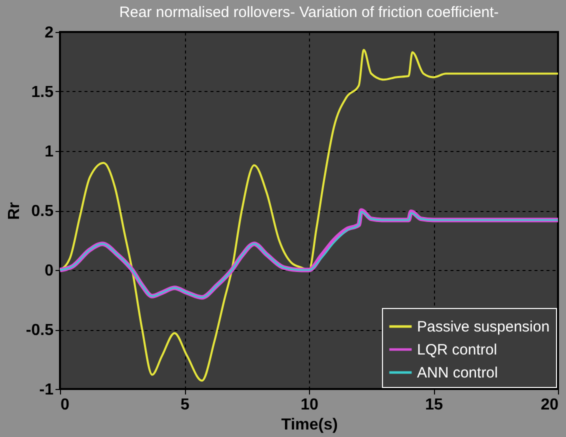 The height and width of the screenshot is (437, 566). What do you see at coordinates (65, 405) in the screenshot?
I see `x-tick-label: 0` at bounding box center [65, 405].